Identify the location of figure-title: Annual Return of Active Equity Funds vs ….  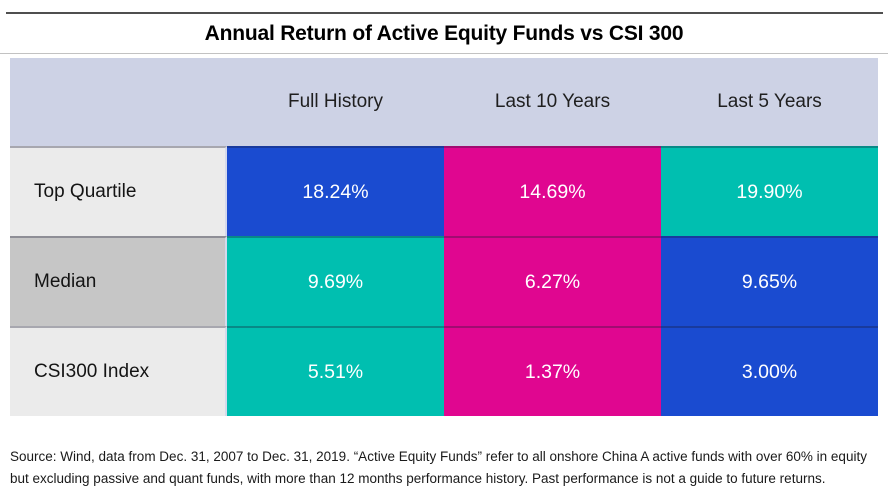
(444, 33).